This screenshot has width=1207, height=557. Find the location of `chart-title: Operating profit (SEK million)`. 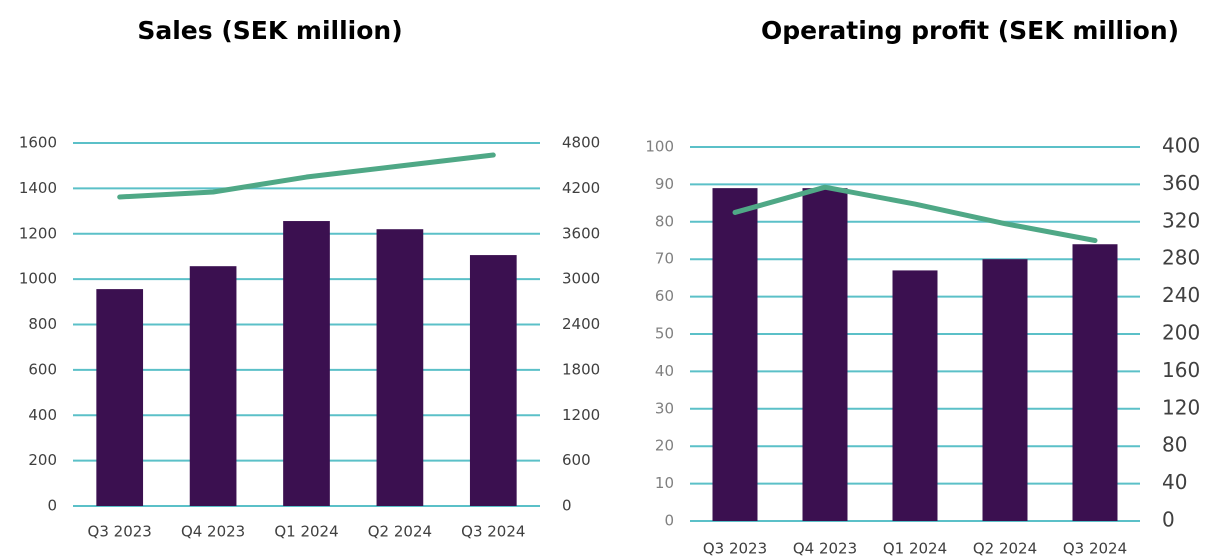

chart-title: Operating profit (SEK million) is located at coordinates (970, 30).